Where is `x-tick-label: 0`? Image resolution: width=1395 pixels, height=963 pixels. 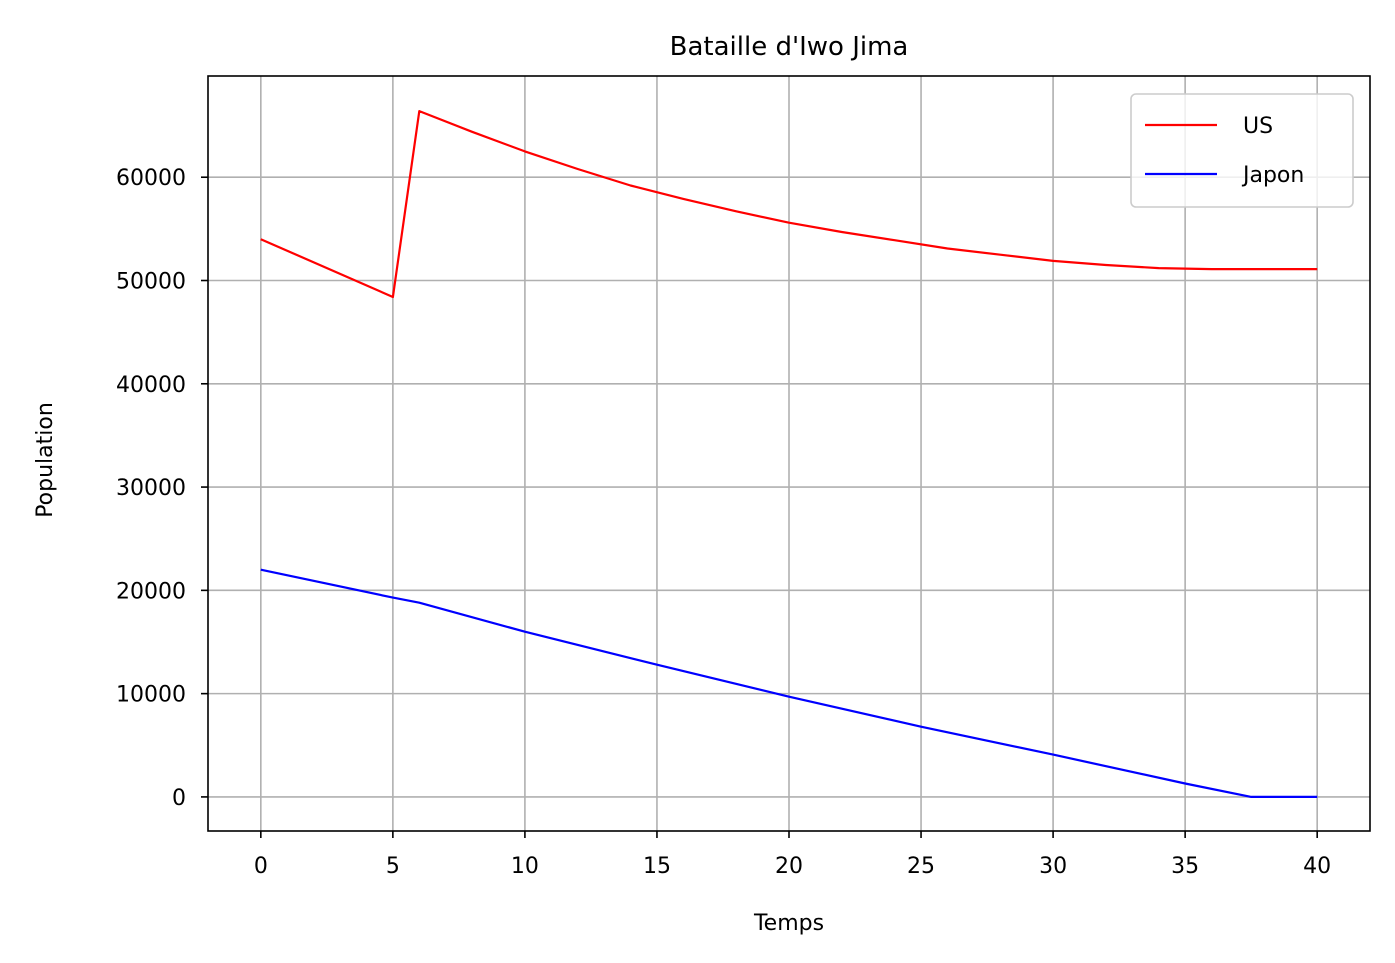 x-tick-label: 0 is located at coordinates (261, 866).